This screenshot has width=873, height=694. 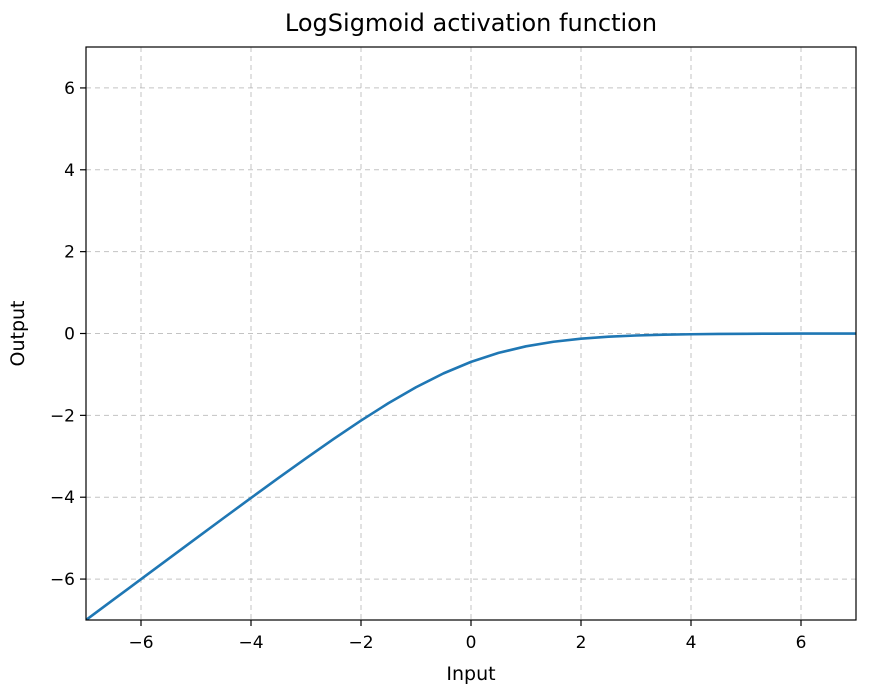 I want to click on x-tick-label: 6, so click(x=801, y=643).